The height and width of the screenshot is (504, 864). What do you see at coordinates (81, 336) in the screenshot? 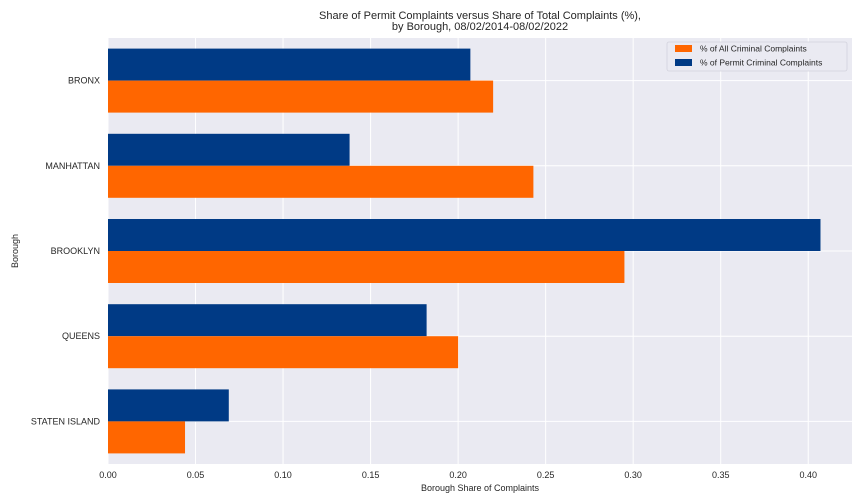
I see `y-tick-label: QUEENS` at bounding box center [81, 336].